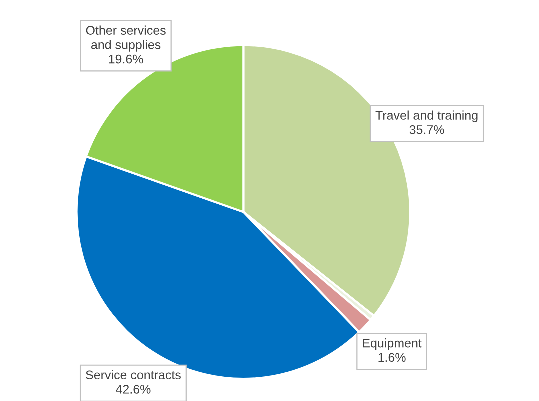 The image size is (539, 401). I want to click on slice-label: Other services and supplies, so click(126, 39).